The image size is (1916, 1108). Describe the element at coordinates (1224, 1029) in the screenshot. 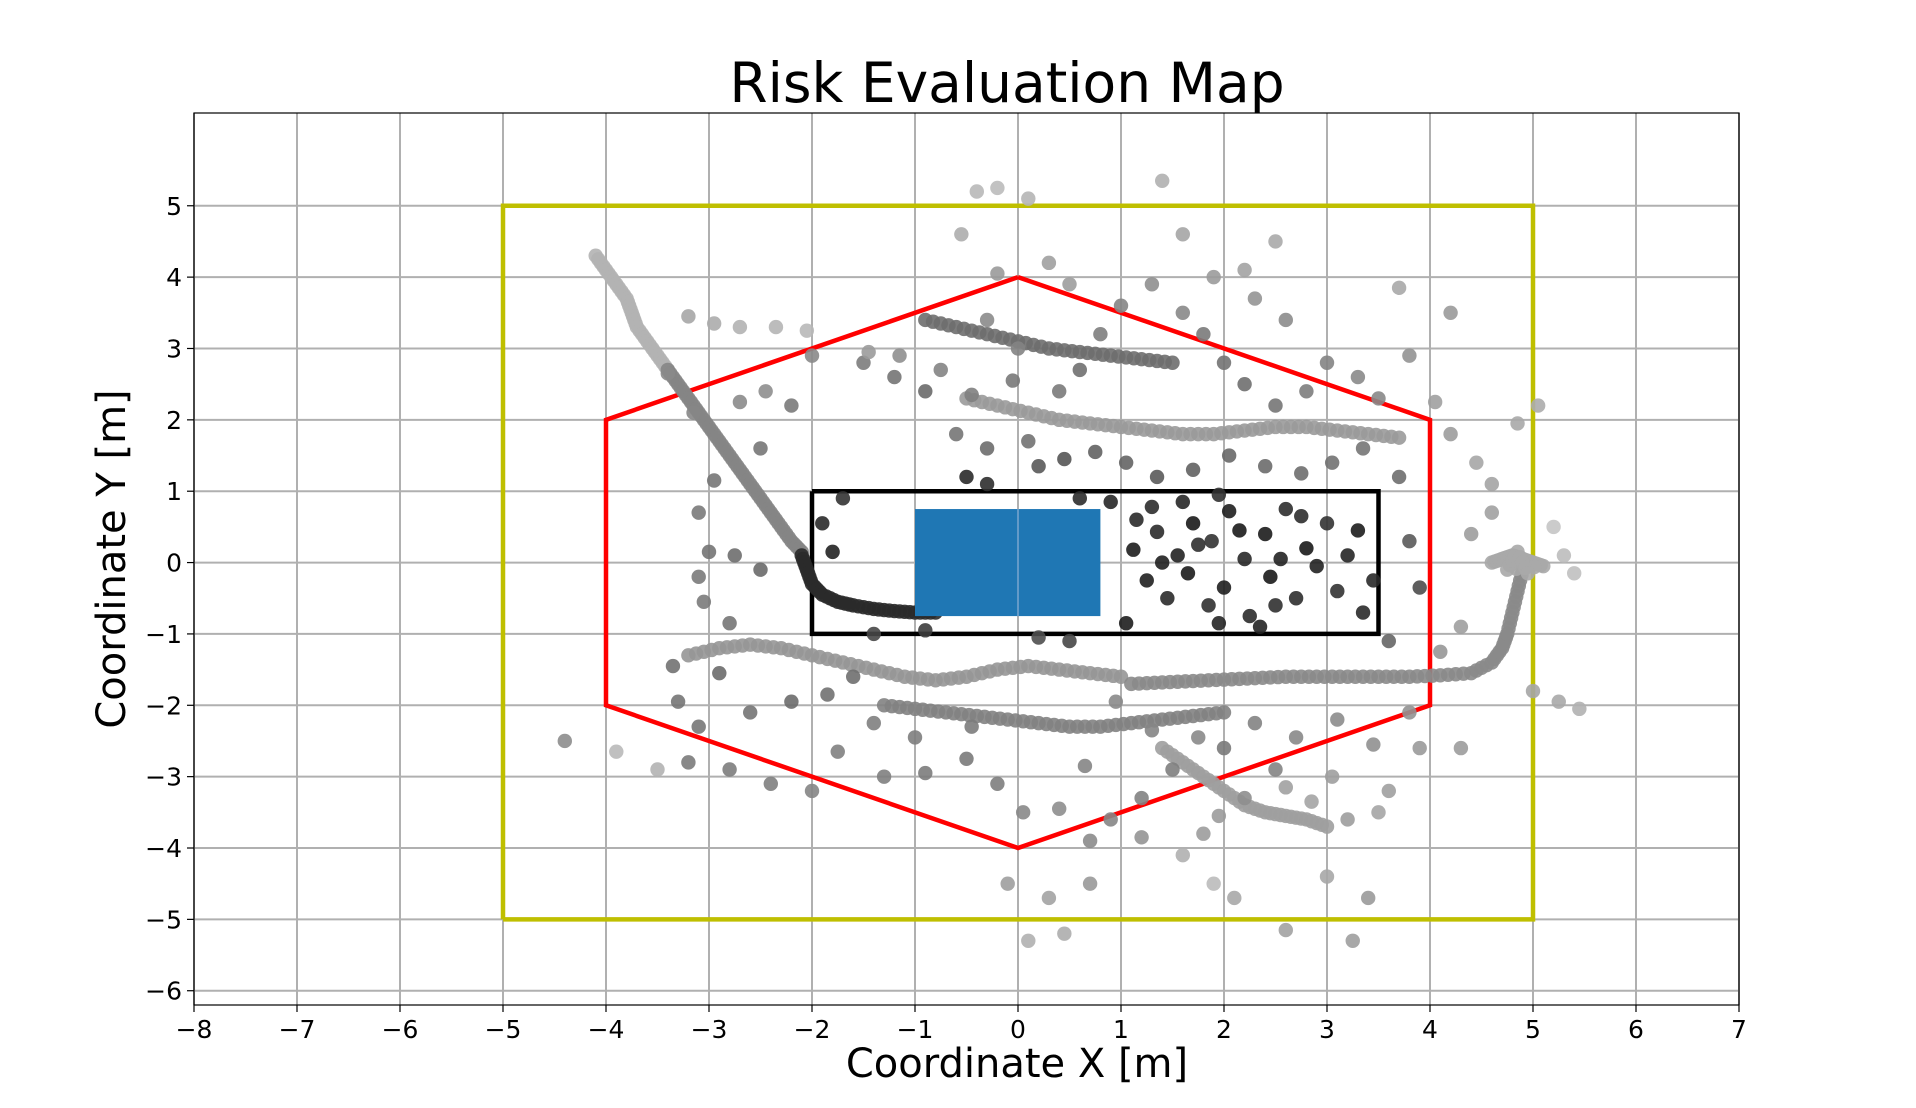

I see `x-tick-label: 2` at that location.